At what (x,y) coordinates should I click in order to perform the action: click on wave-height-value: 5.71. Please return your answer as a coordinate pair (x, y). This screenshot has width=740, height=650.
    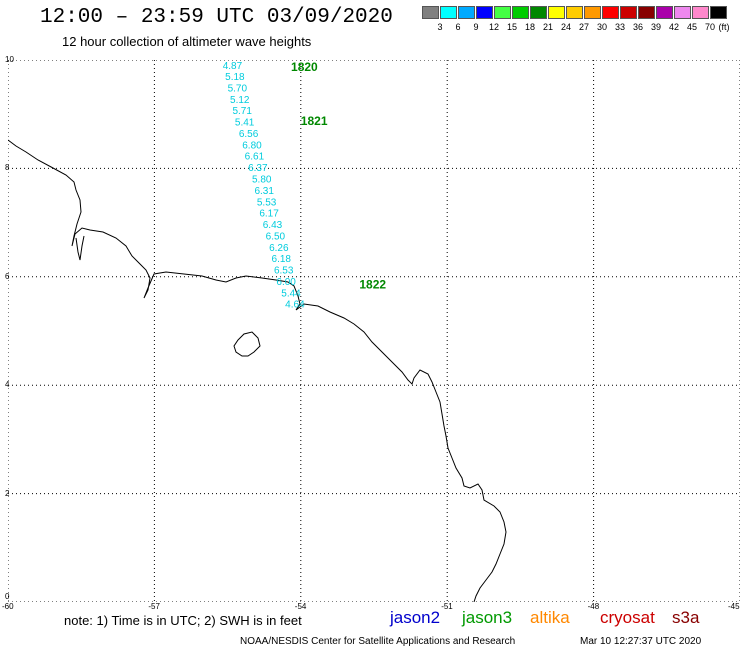
    Looking at the image, I should click on (242, 111).